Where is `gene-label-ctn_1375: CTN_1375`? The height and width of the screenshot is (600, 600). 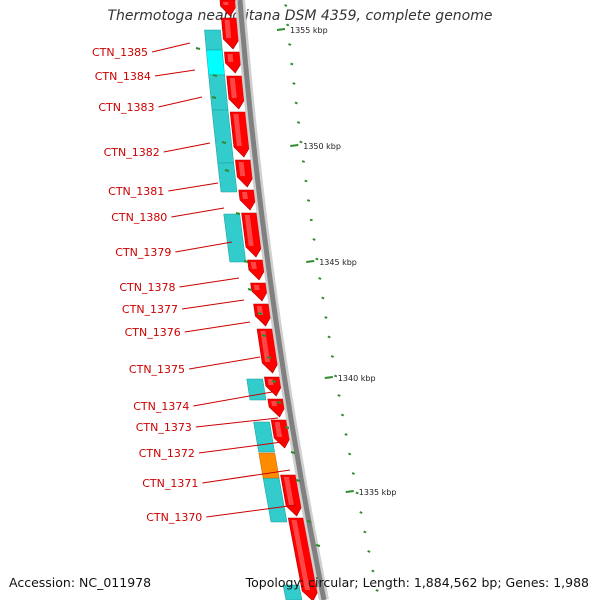 gene-label-ctn_1375: CTN_1375 is located at coordinates (157, 369).